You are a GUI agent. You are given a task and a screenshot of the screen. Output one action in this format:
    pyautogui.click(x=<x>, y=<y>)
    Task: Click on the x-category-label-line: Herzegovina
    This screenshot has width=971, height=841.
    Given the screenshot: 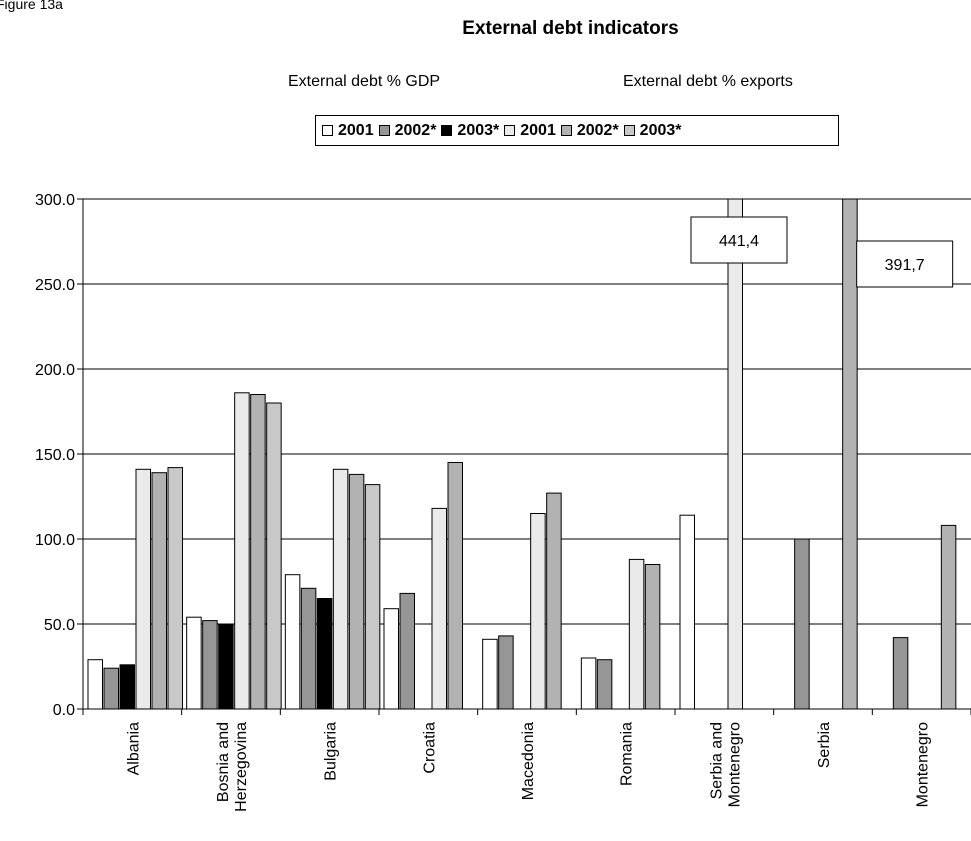 What is the action you would take?
    pyautogui.click(x=241, y=767)
    